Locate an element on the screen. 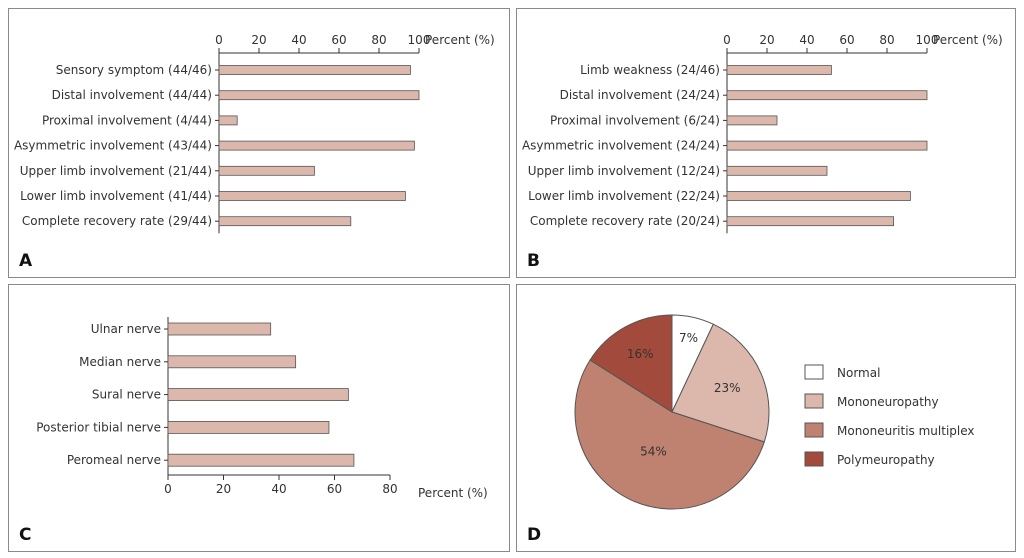 This screenshot has height=558, width=1024. category-label-b: Proximal involvement (6/24) is located at coordinates (635, 120).